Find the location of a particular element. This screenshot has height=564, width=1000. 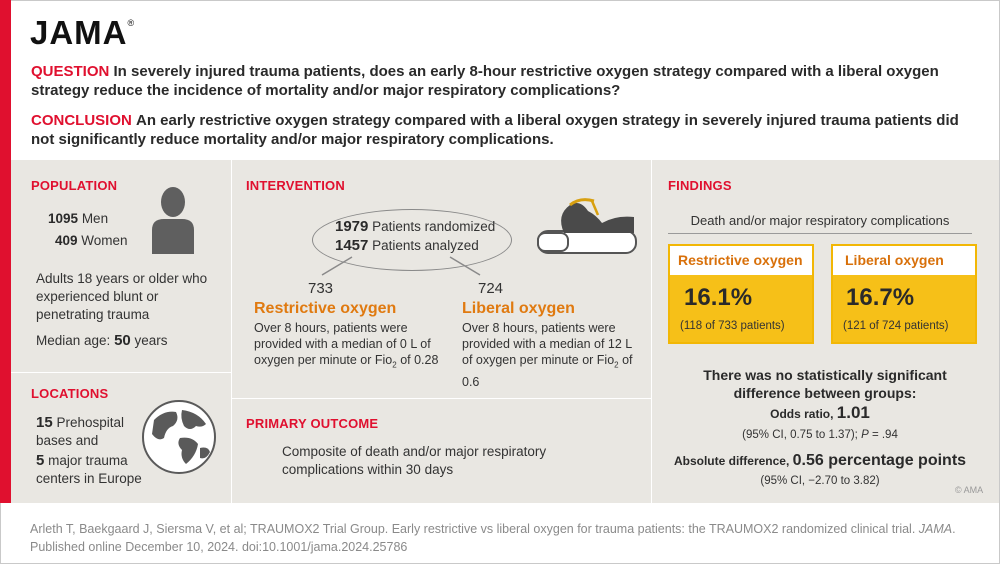

prehospital-bases: 15 Prehospital bases and is located at coordinates (80, 431).